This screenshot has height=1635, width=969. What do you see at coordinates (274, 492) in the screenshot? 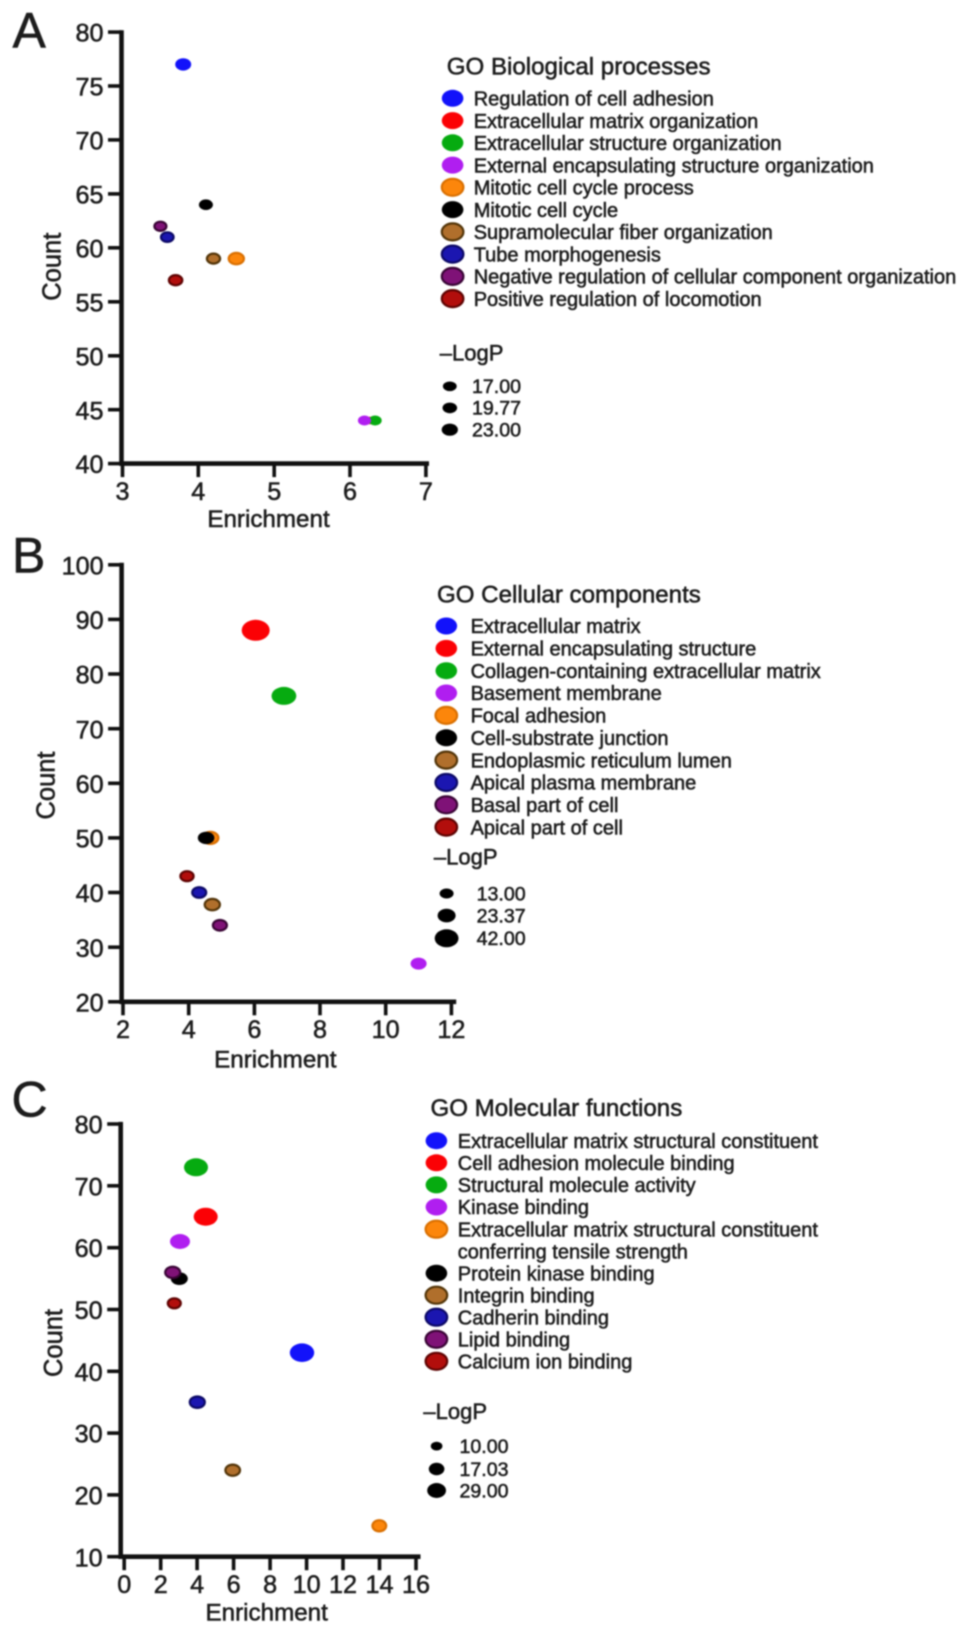
I see `svg-text: 5` at bounding box center [274, 492].